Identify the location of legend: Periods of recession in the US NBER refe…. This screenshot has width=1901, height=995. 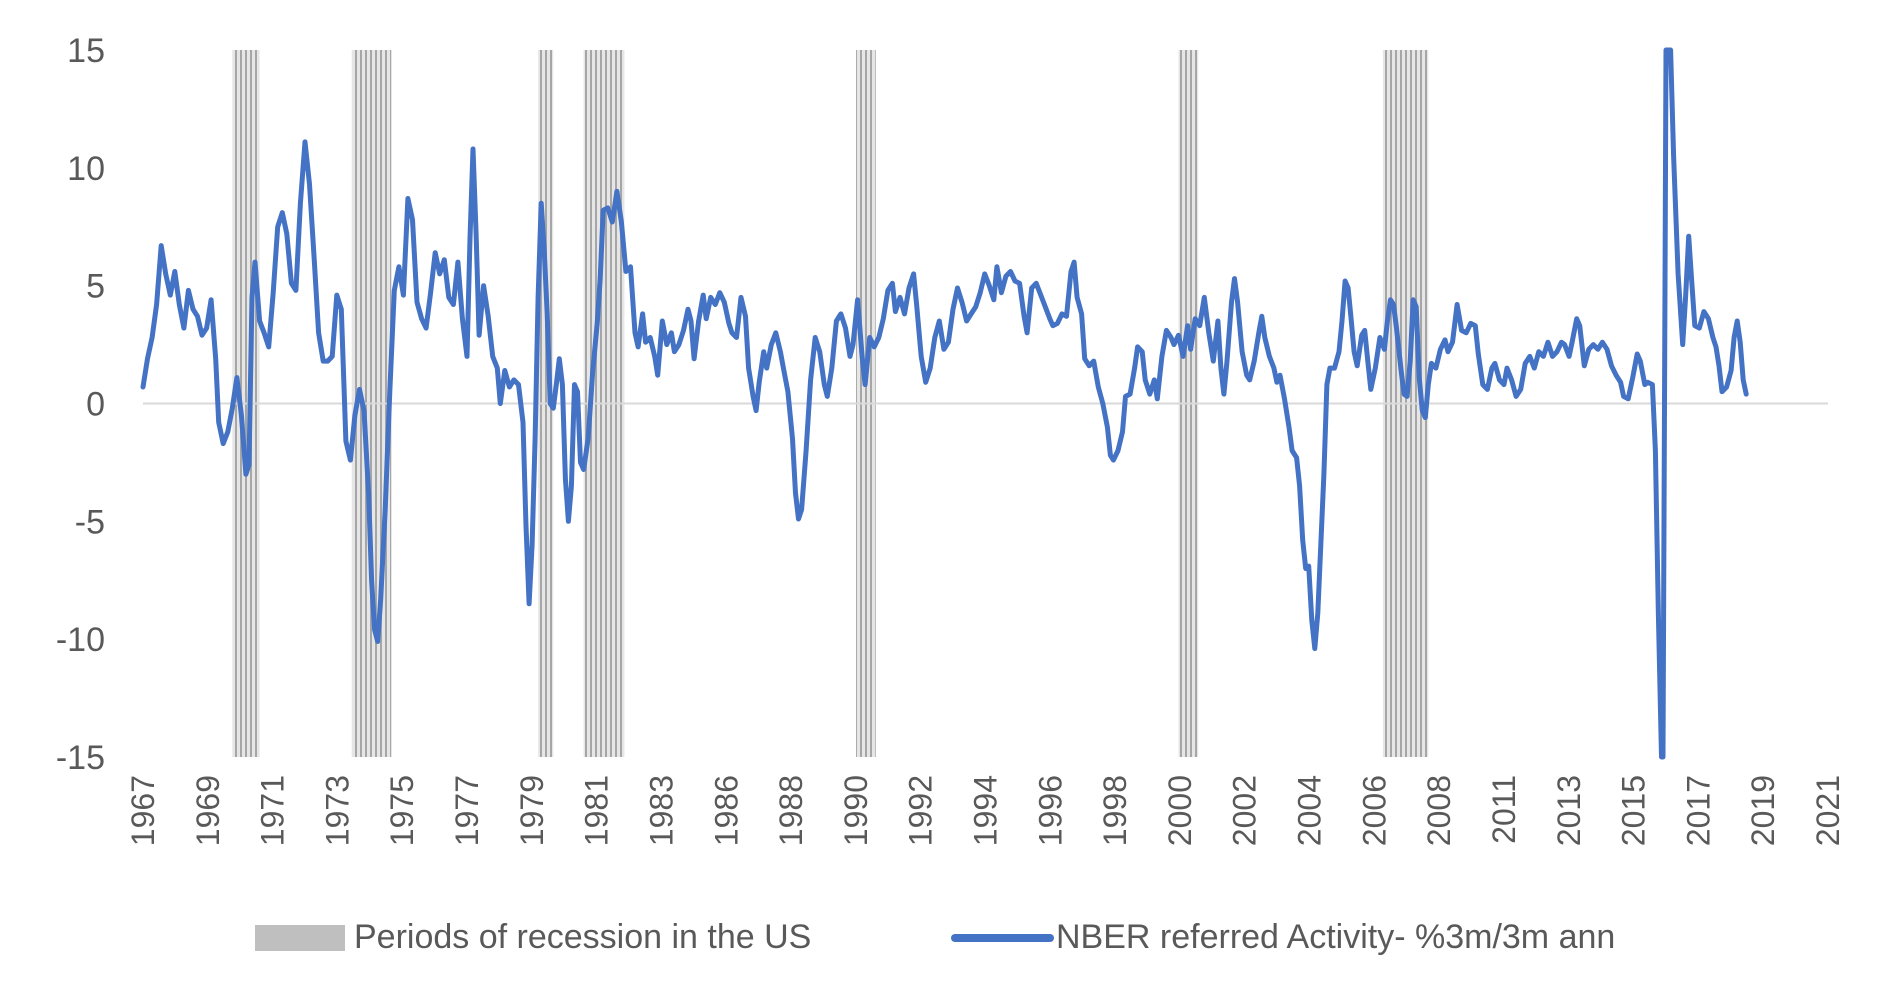
(935, 937).